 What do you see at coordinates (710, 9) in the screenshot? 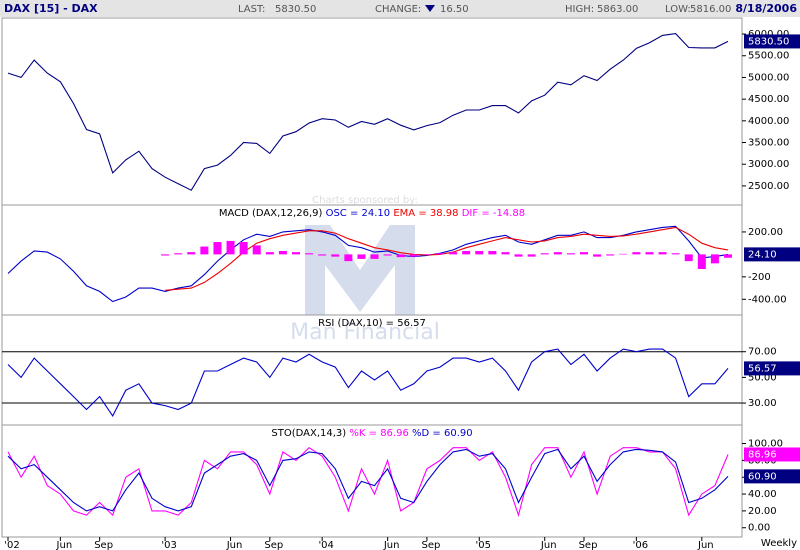
I see `low-value: 5816.00` at bounding box center [710, 9].